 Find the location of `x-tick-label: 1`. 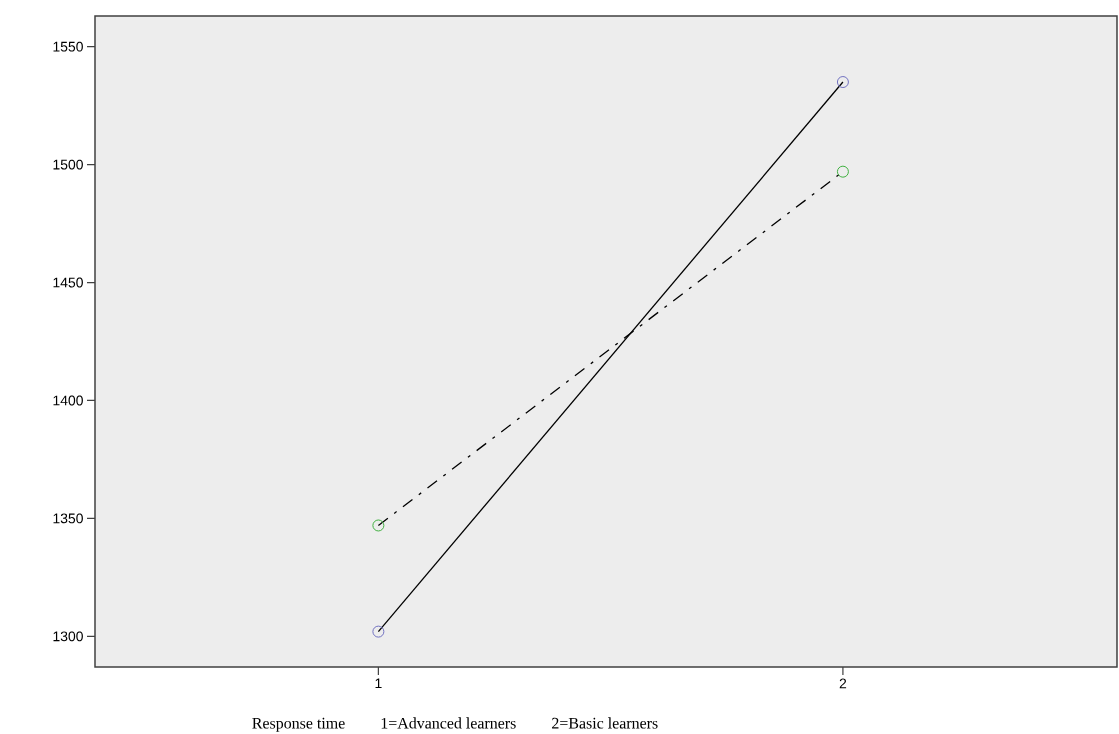

x-tick-label: 1 is located at coordinates (378, 683).